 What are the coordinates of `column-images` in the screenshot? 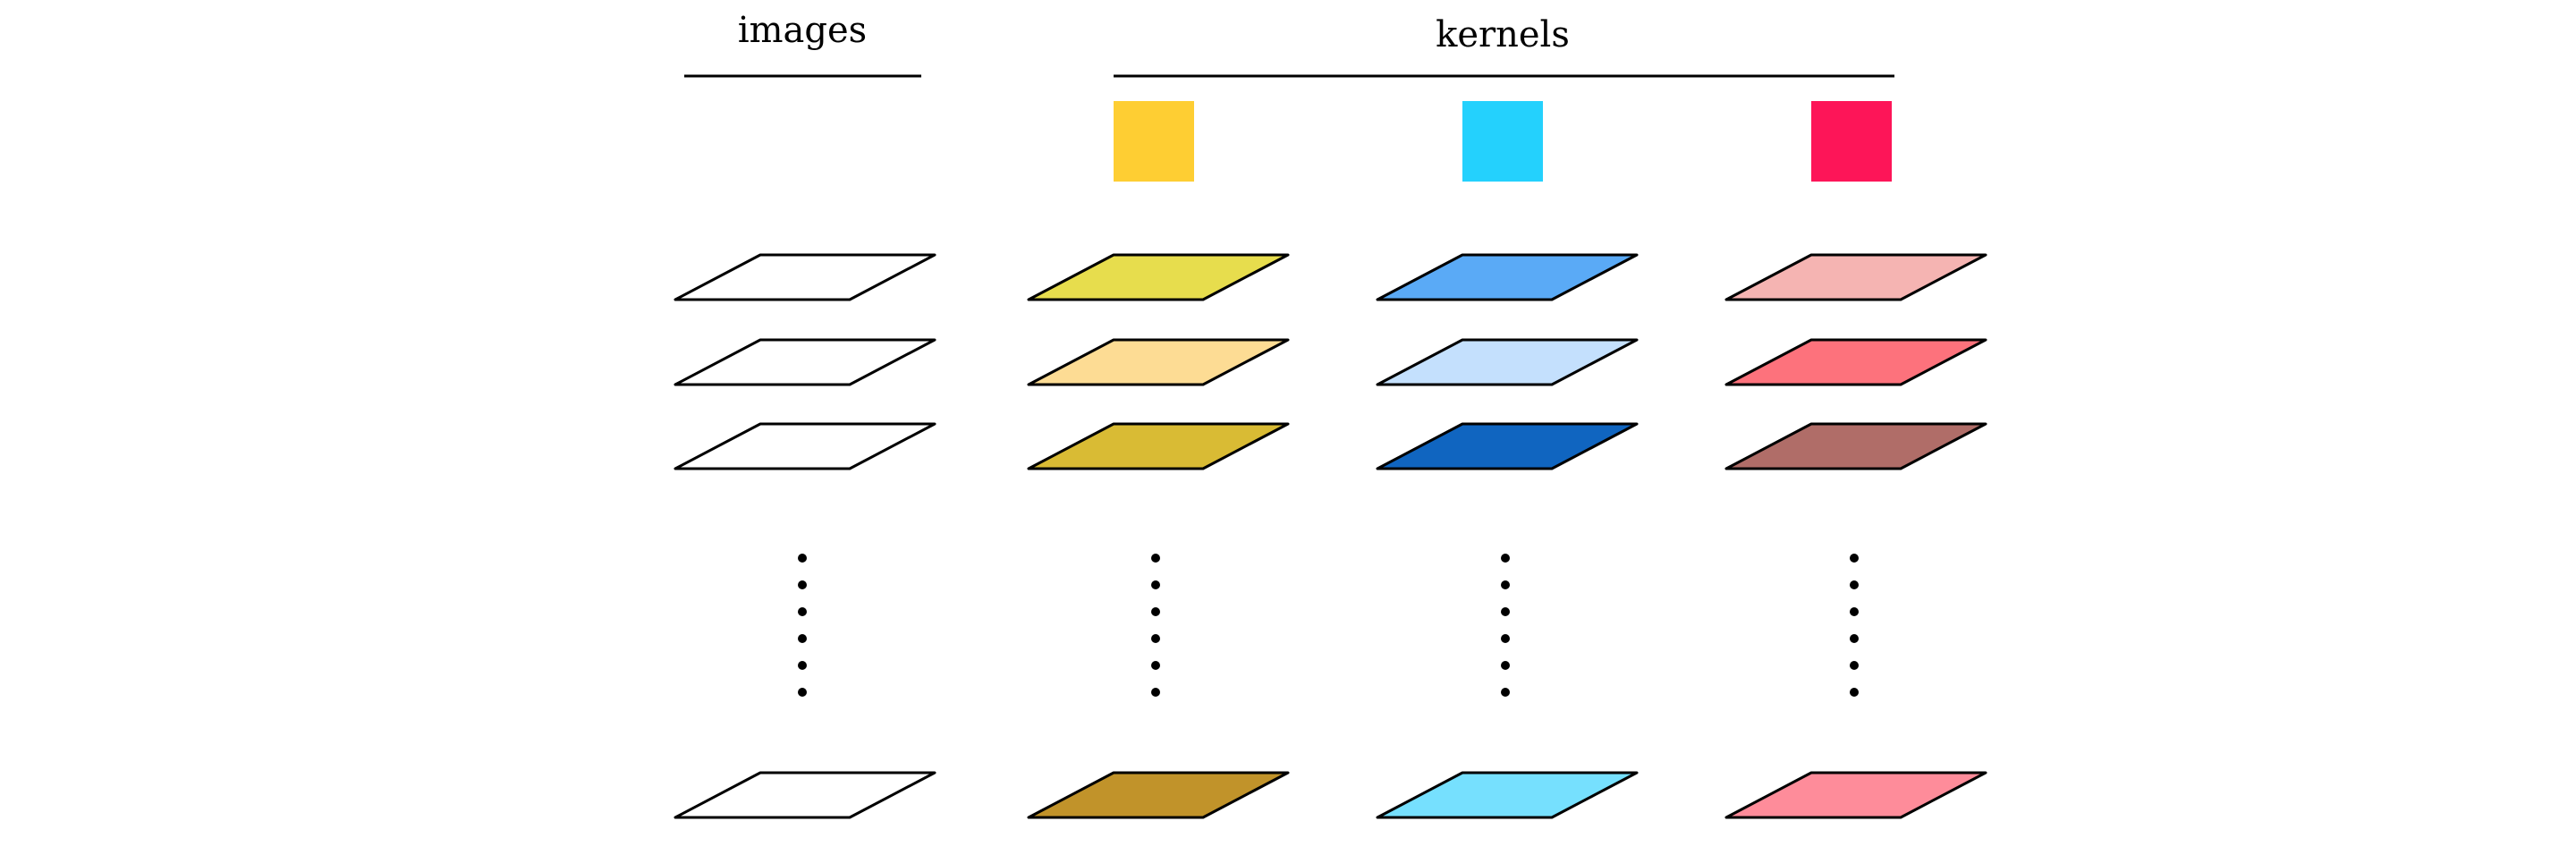 It's located at (805, 536).